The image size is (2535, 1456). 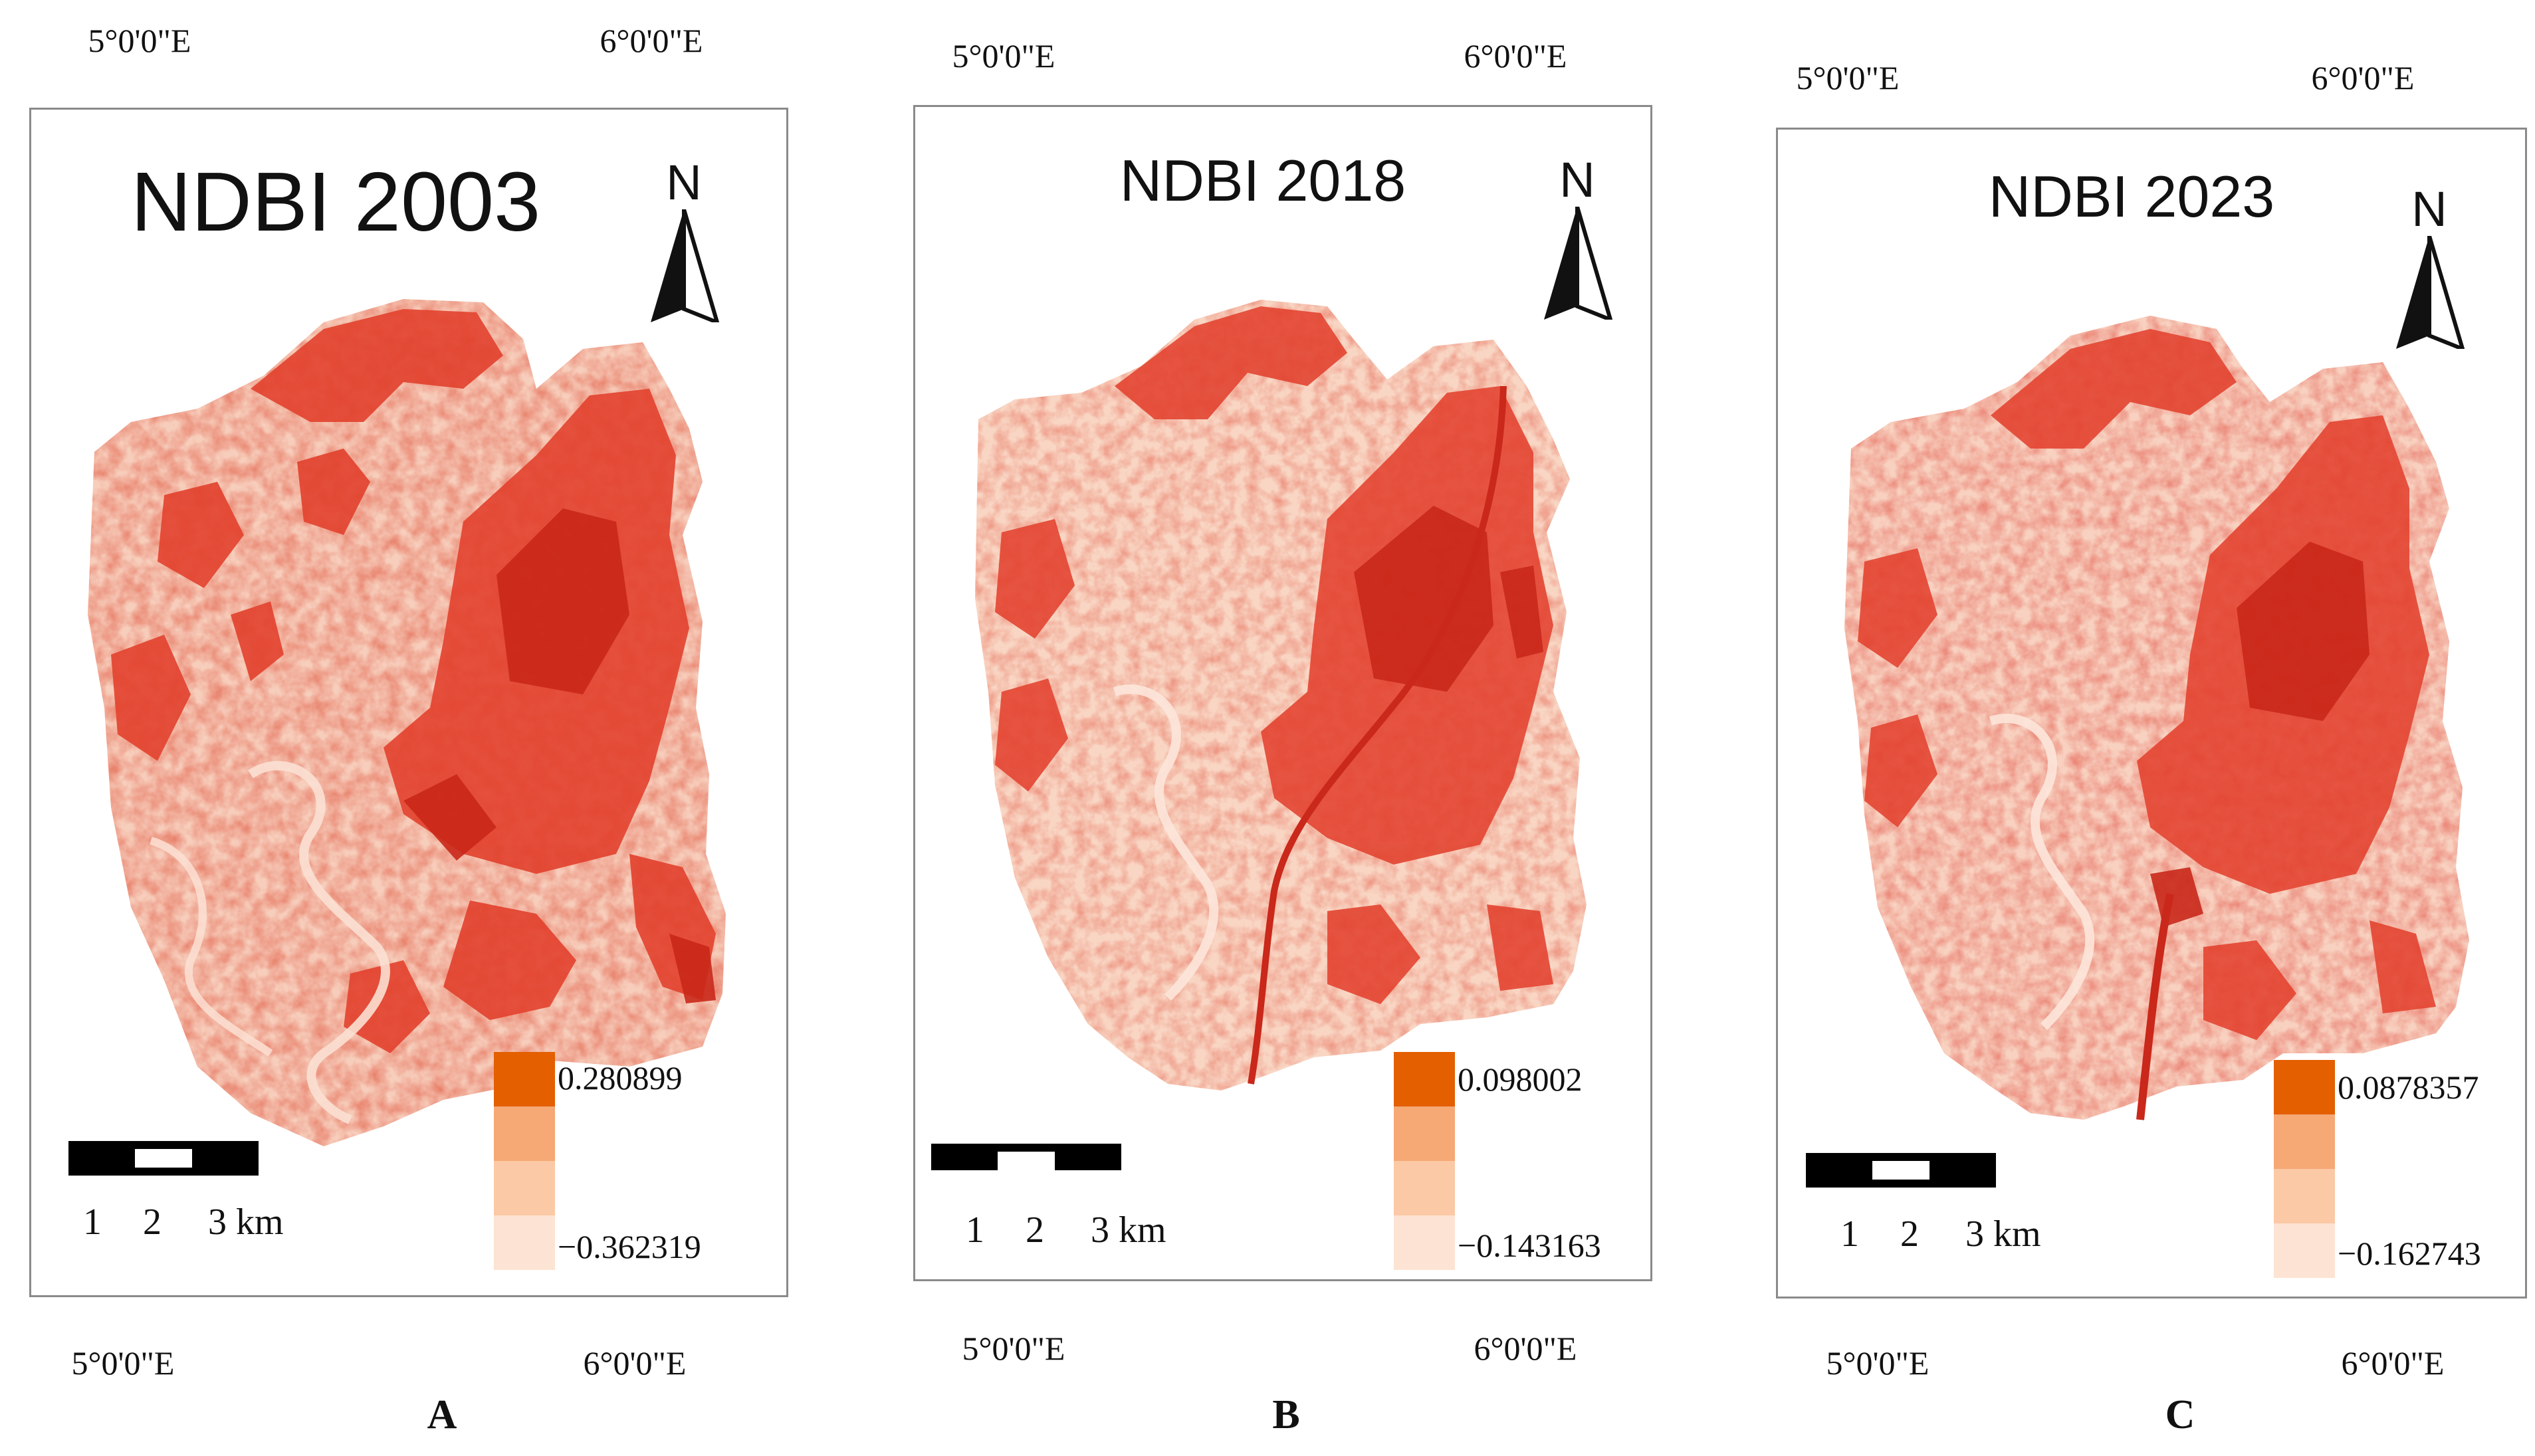 I want to click on legend-max-value: 0.098002, so click(x=1520, y=1079).